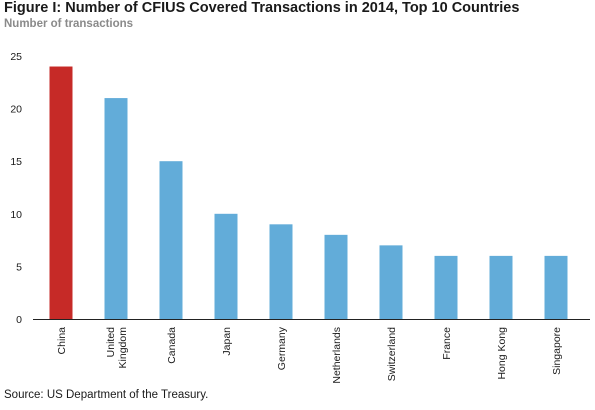 The image size is (595, 410). I want to click on bar-canada, so click(171, 240).